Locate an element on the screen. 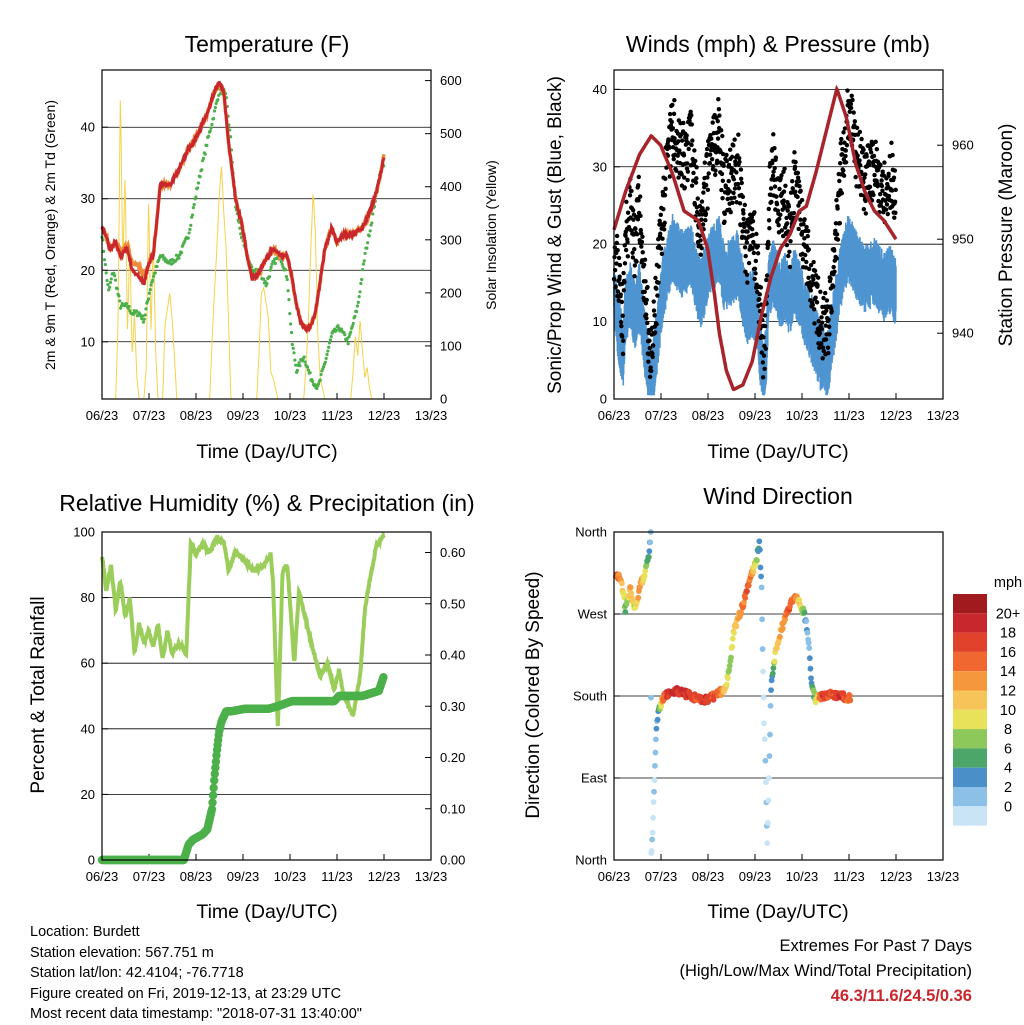 The width and height of the screenshot is (1024, 1025). direction-xtick-label: 12/23 is located at coordinates (896, 876).